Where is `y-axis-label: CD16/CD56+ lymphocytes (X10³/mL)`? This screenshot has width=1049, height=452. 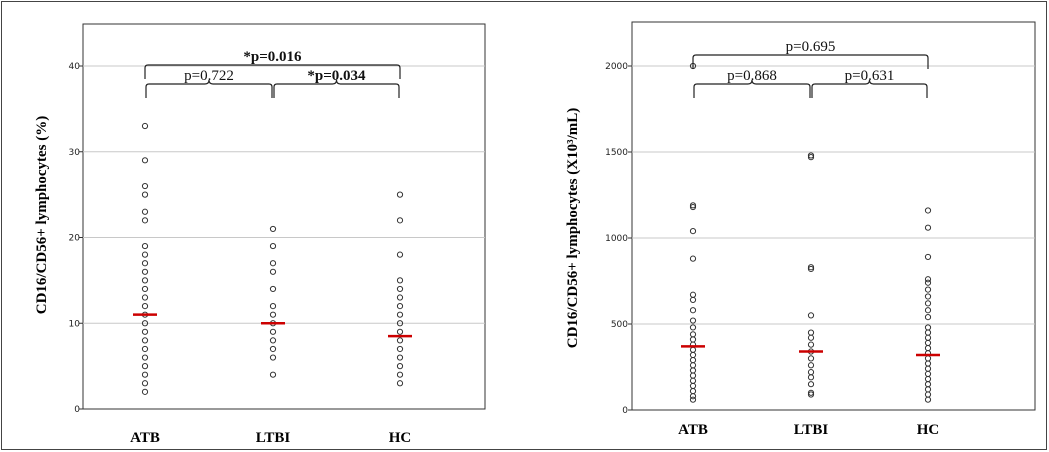
y-axis-label: CD16/CD56+ lymphocytes (X10³/mL) is located at coordinates (573, 228).